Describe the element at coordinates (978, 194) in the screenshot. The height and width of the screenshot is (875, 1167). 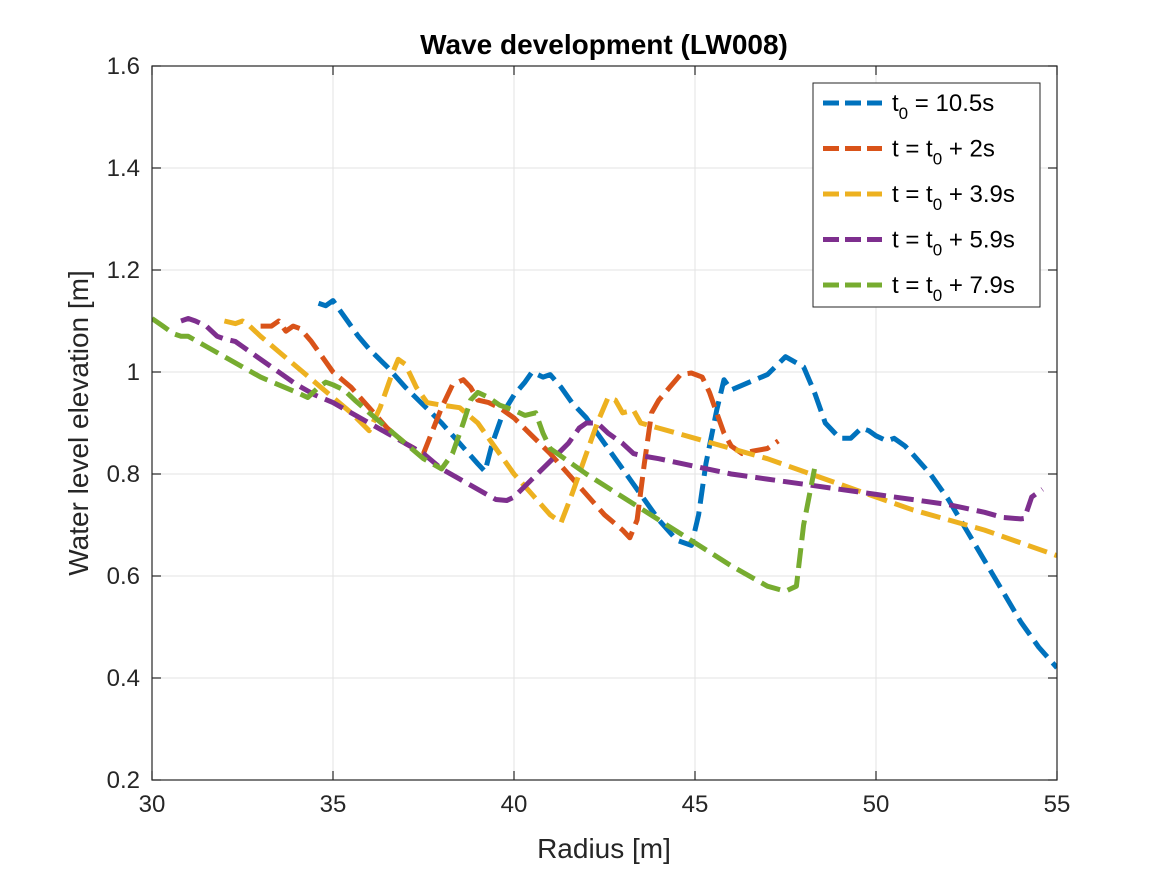
I see `legend-label-part: + 3.9s` at that location.